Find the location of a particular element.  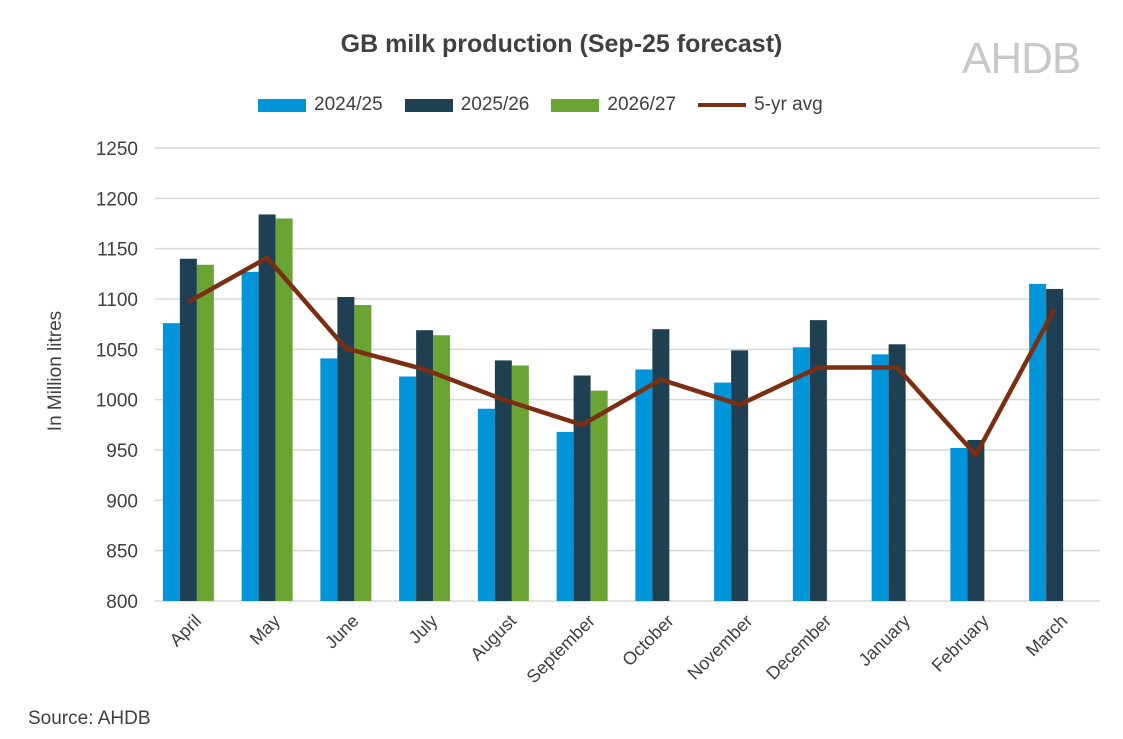

x-tick-label: April is located at coordinates (186, 631).